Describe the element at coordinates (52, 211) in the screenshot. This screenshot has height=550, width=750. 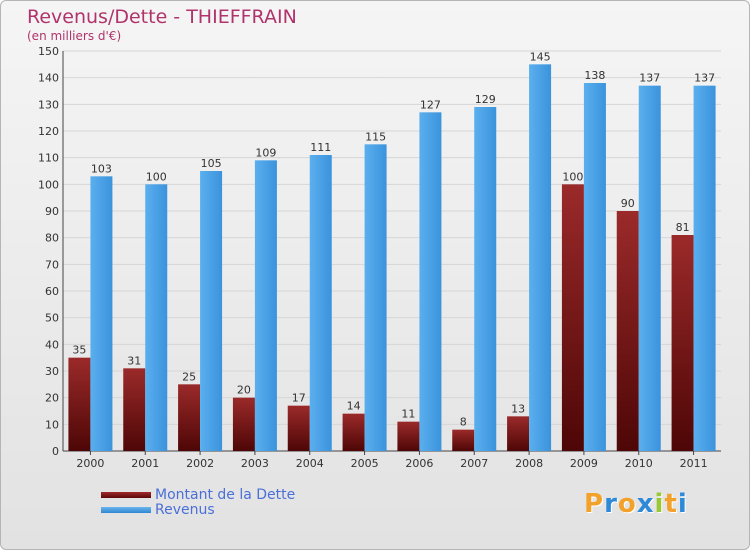
I see `y-tick-label: 90` at that location.